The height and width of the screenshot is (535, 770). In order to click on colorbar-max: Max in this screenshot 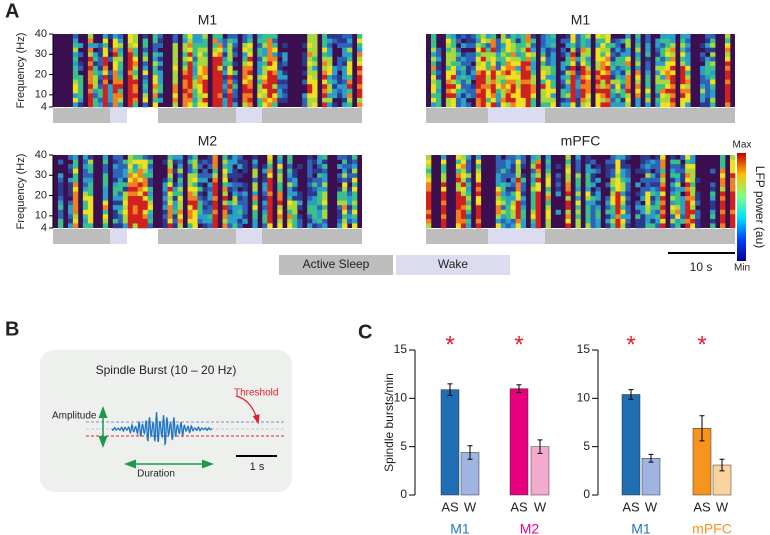, I will do `click(742, 145)`.